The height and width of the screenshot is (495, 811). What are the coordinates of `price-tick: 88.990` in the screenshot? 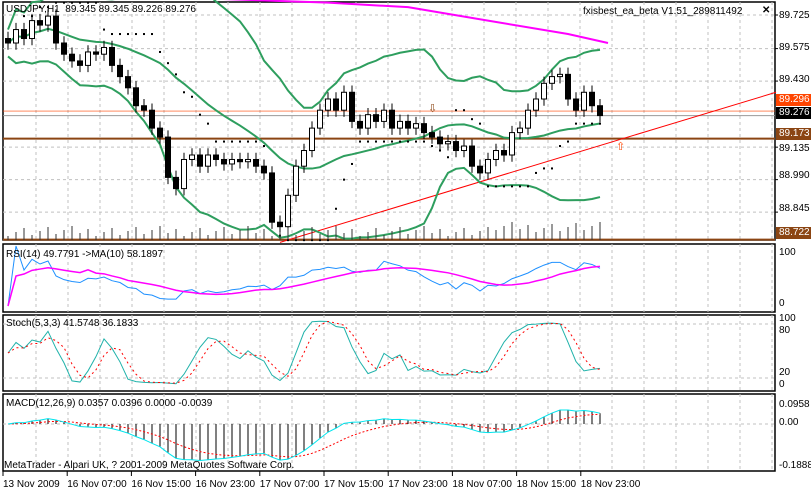 It's located at (794, 175).